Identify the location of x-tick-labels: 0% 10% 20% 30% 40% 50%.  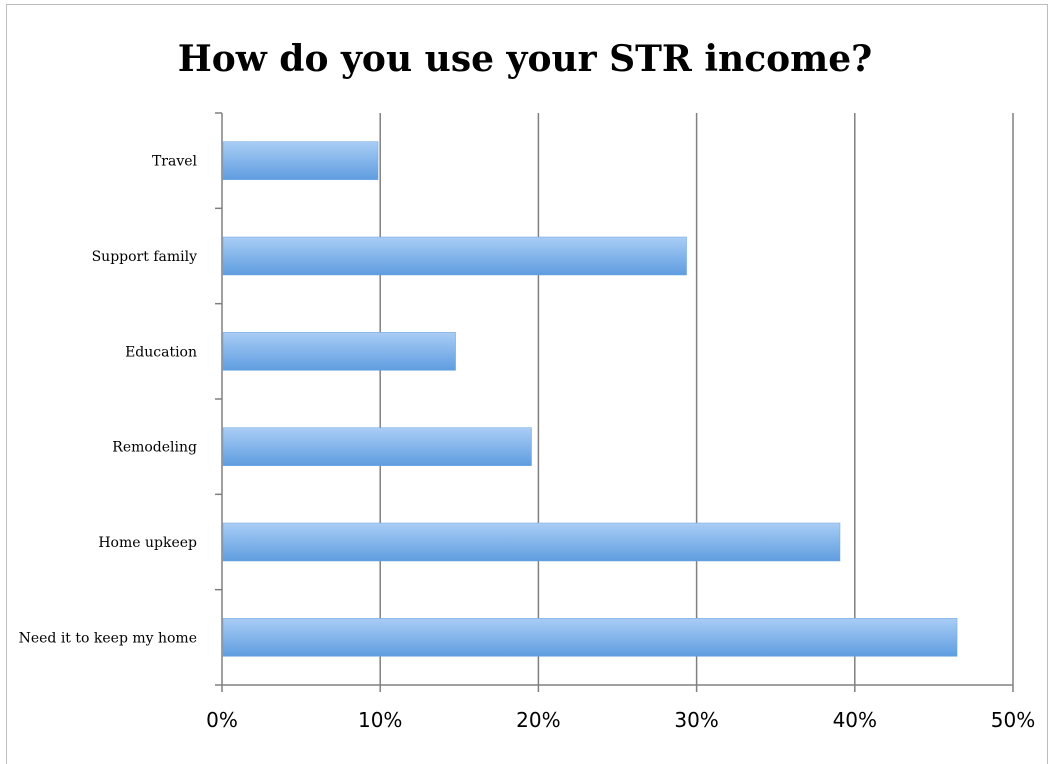
(620, 720).